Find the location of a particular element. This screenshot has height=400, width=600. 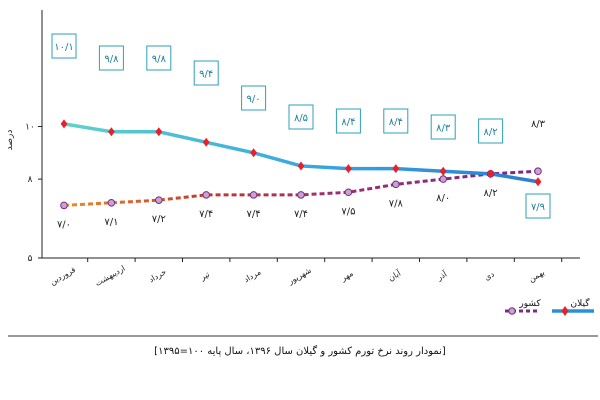

data-label-gilan: ۷/۹ is located at coordinates (538, 207).